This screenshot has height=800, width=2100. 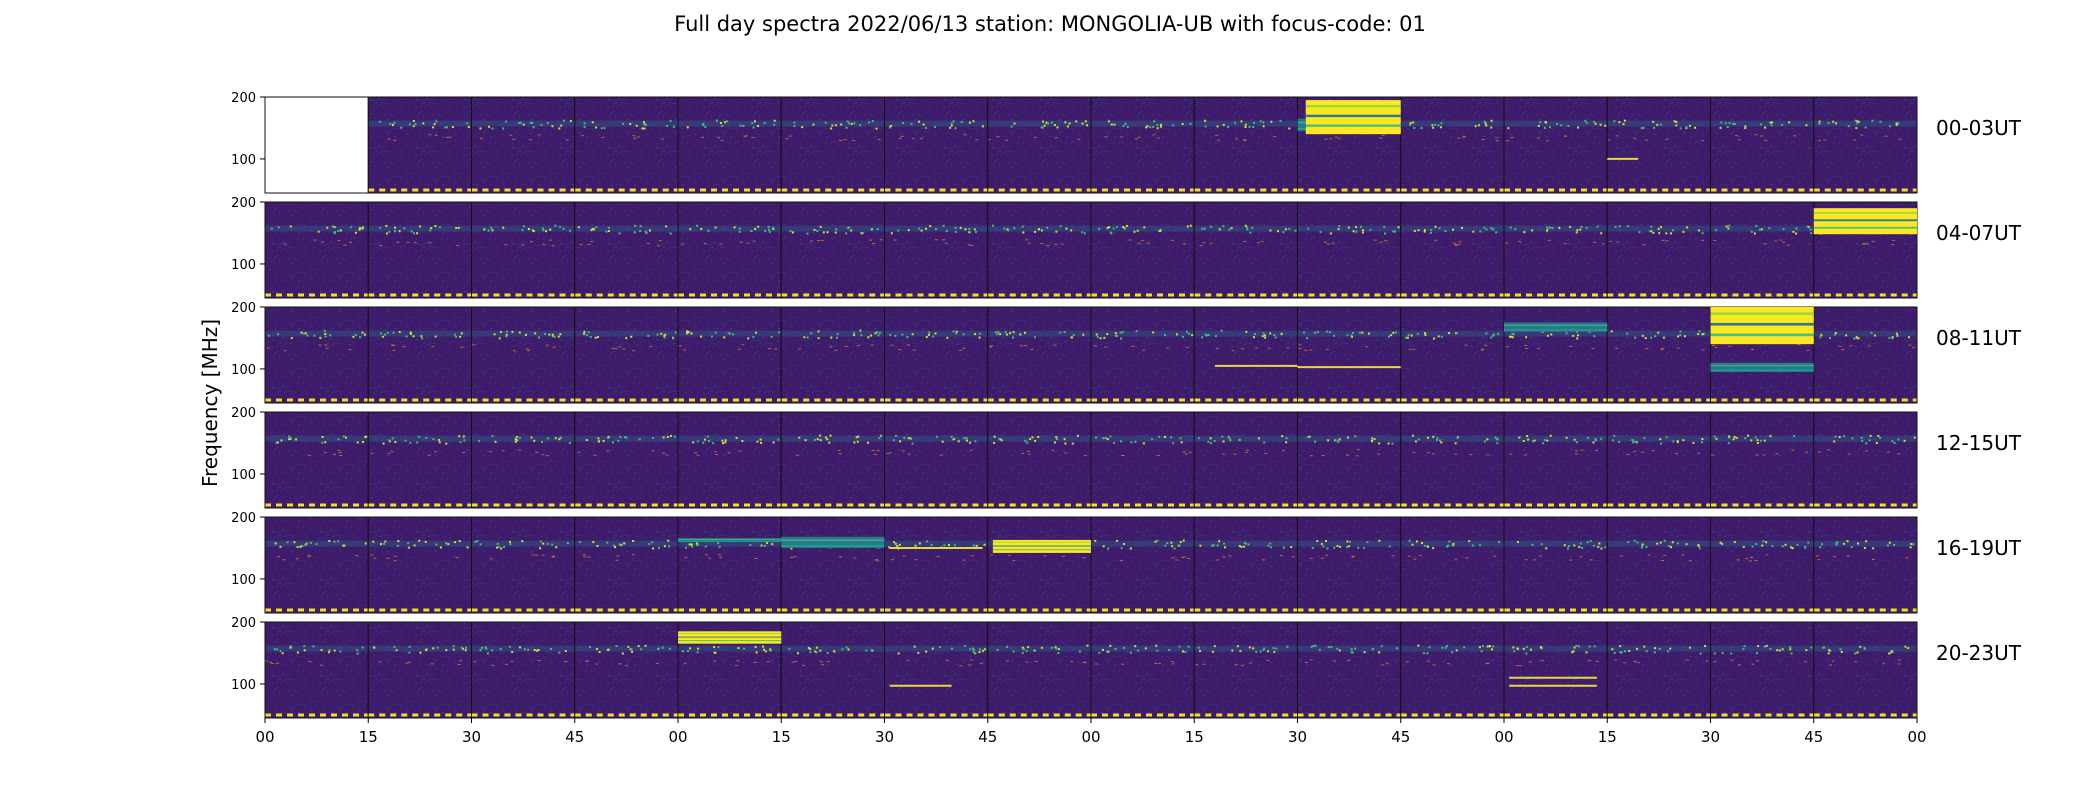 What do you see at coordinates (1979, 233) in the screenshot?
I see `row-label: 04-07UT` at bounding box center [1979, 233].